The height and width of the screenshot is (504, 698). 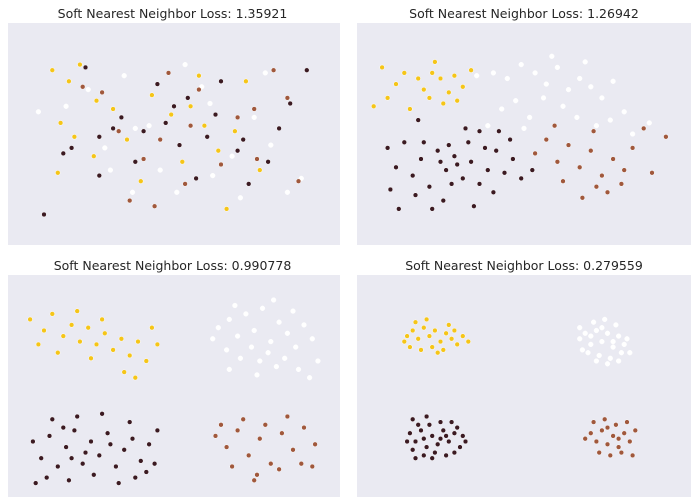 I want to click on scatter-plot, so click(x=519, y=388).